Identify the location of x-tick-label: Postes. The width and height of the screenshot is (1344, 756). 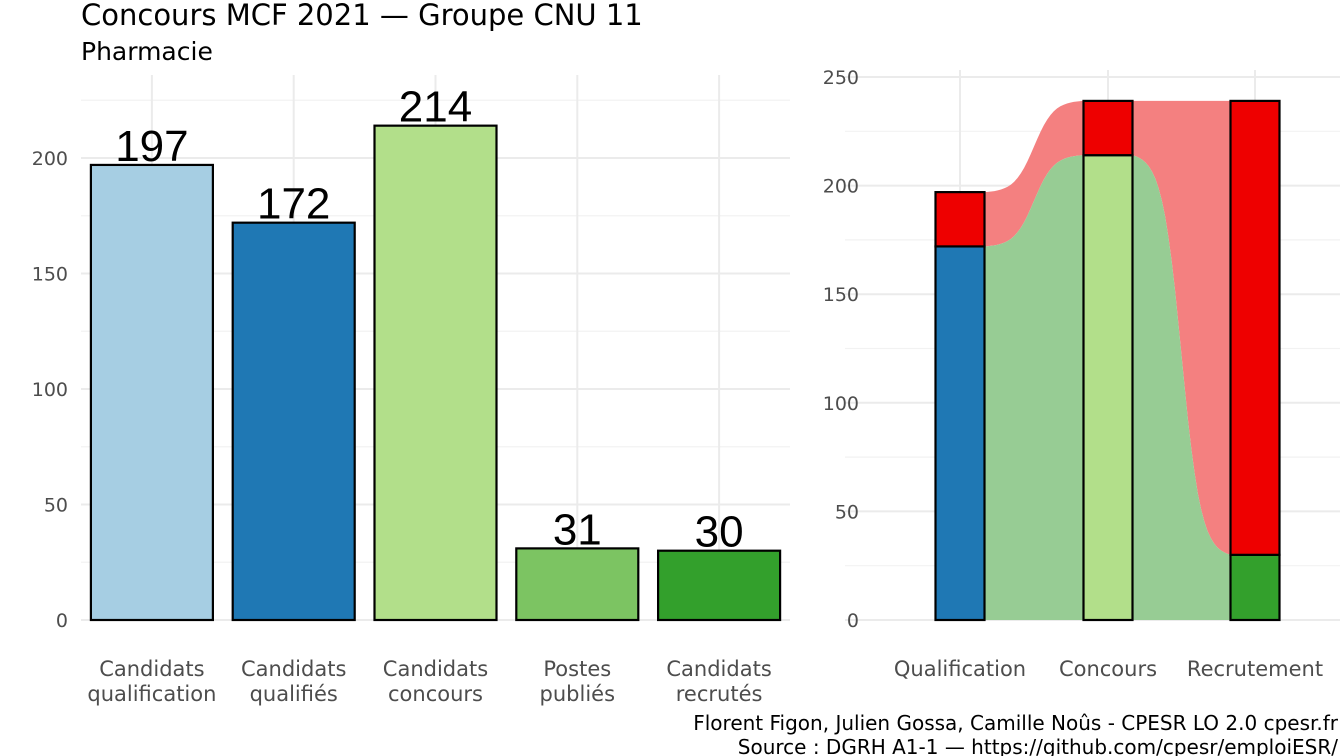
(577, 669).